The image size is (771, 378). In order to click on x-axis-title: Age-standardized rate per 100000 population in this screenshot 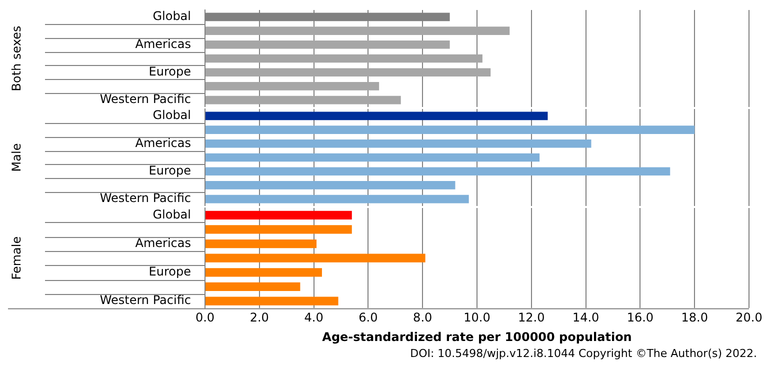, I will do `click(477, 337)`.